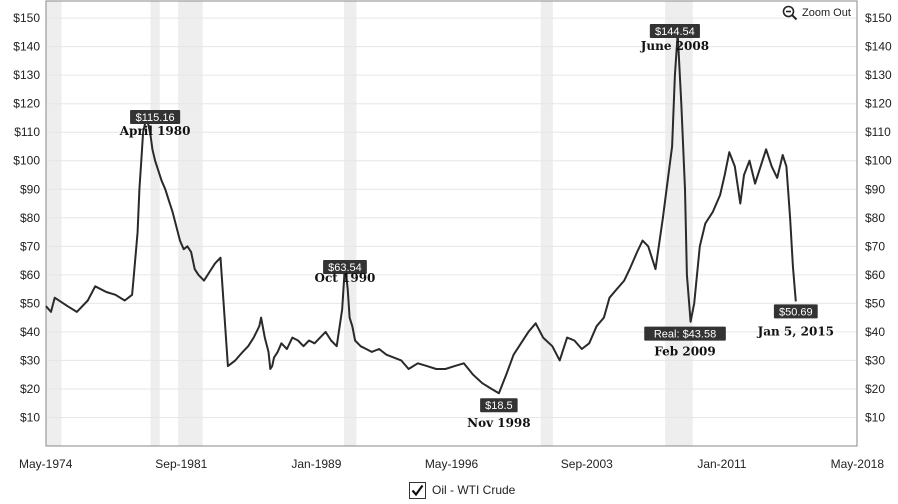 This screenshot has height=504, width=898. I want to click on x-tick-label: May-1996, so click(452, 464).